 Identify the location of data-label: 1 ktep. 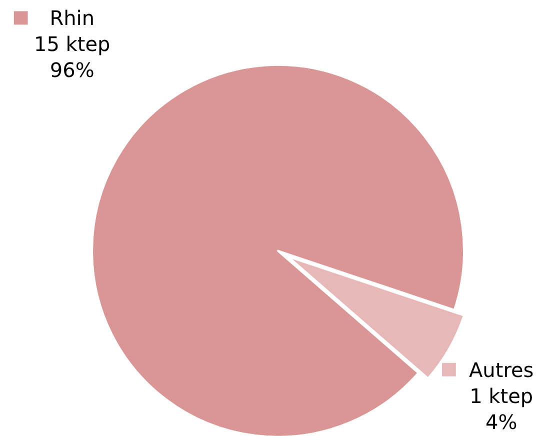
(502, 396).